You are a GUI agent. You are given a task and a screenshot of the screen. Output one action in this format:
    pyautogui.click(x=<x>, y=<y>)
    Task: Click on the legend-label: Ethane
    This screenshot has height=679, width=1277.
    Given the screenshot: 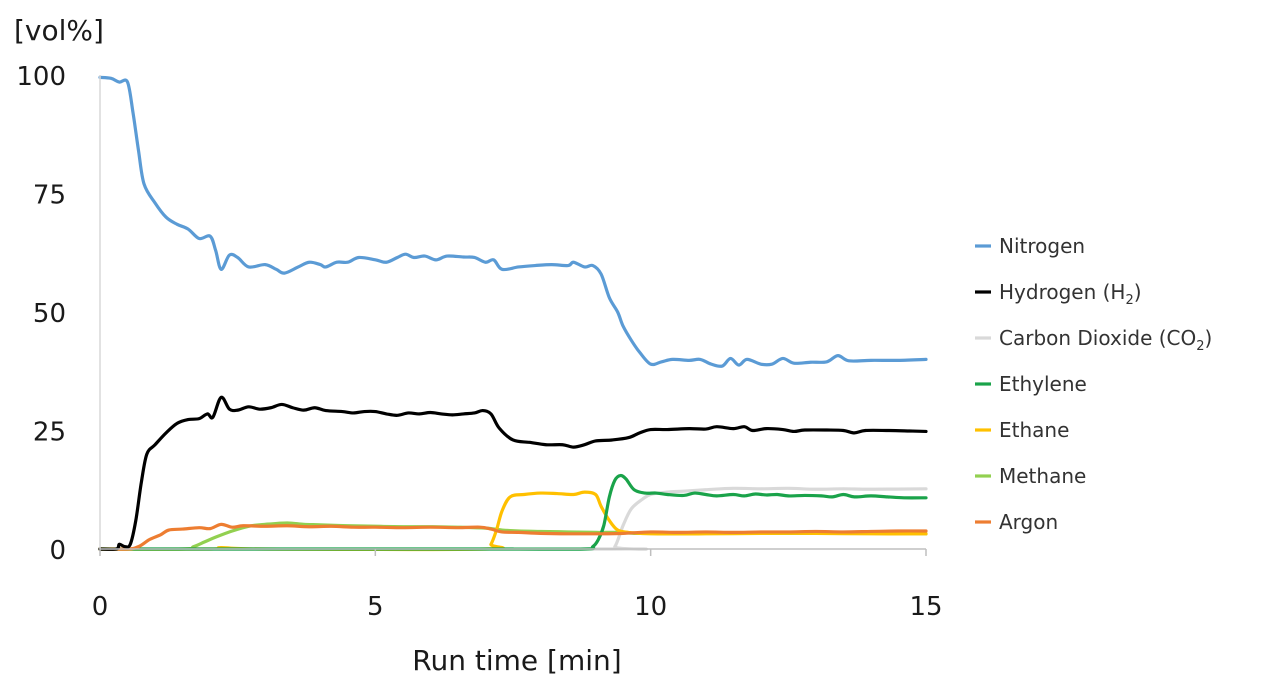 What is the action you would take?
    pyautogui.click(x=1034, y=430)
    